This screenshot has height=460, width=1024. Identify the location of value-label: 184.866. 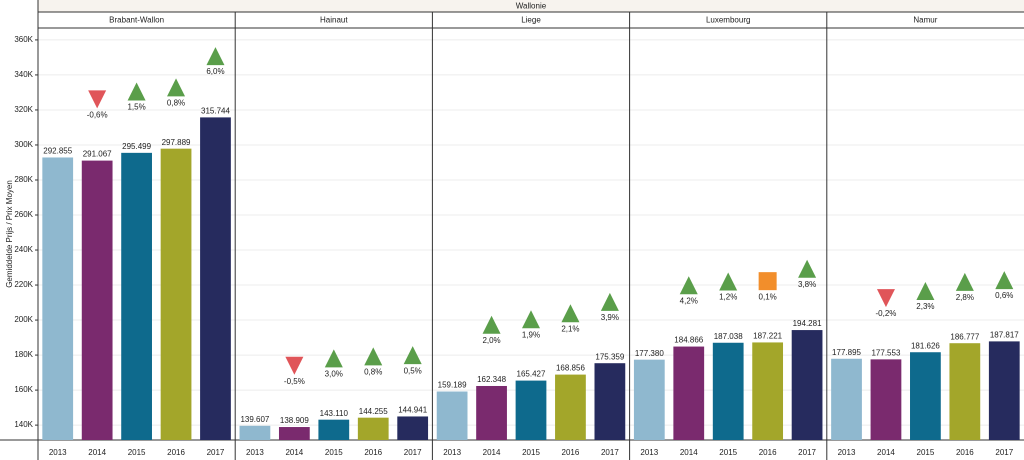
(688, 340).